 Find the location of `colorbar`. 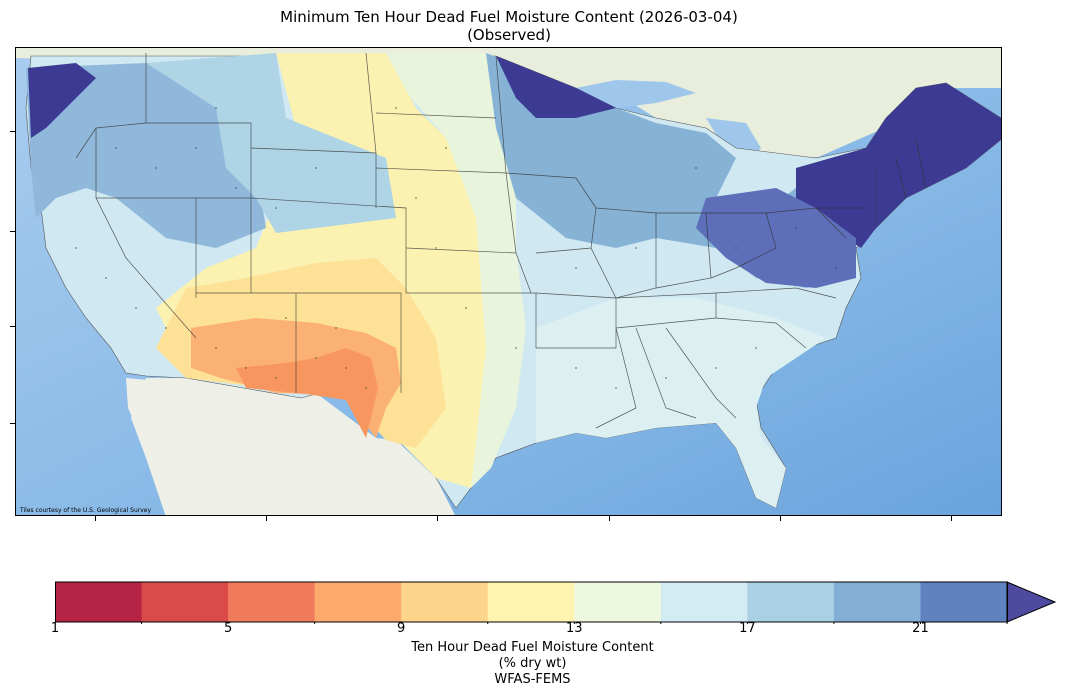

colorbar is located at coordinates (557, 603).